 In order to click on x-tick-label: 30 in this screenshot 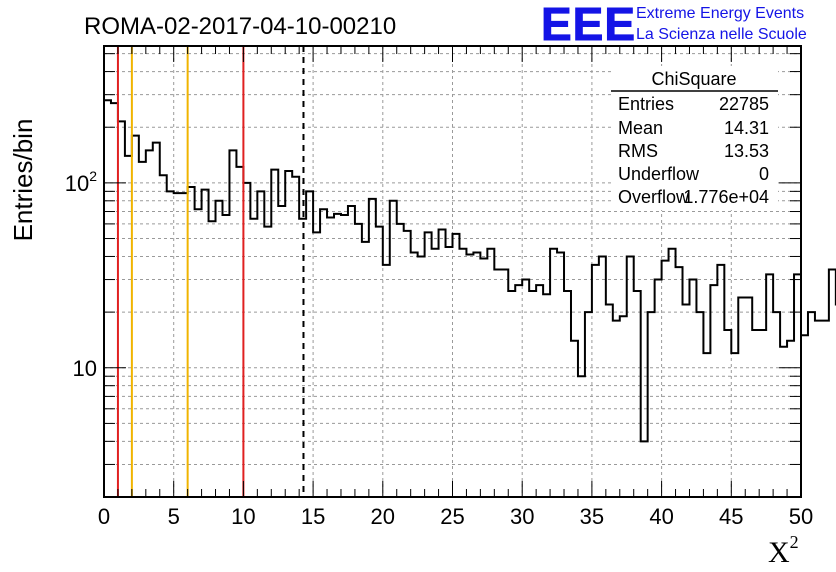, I will do `click(522, 516)`.